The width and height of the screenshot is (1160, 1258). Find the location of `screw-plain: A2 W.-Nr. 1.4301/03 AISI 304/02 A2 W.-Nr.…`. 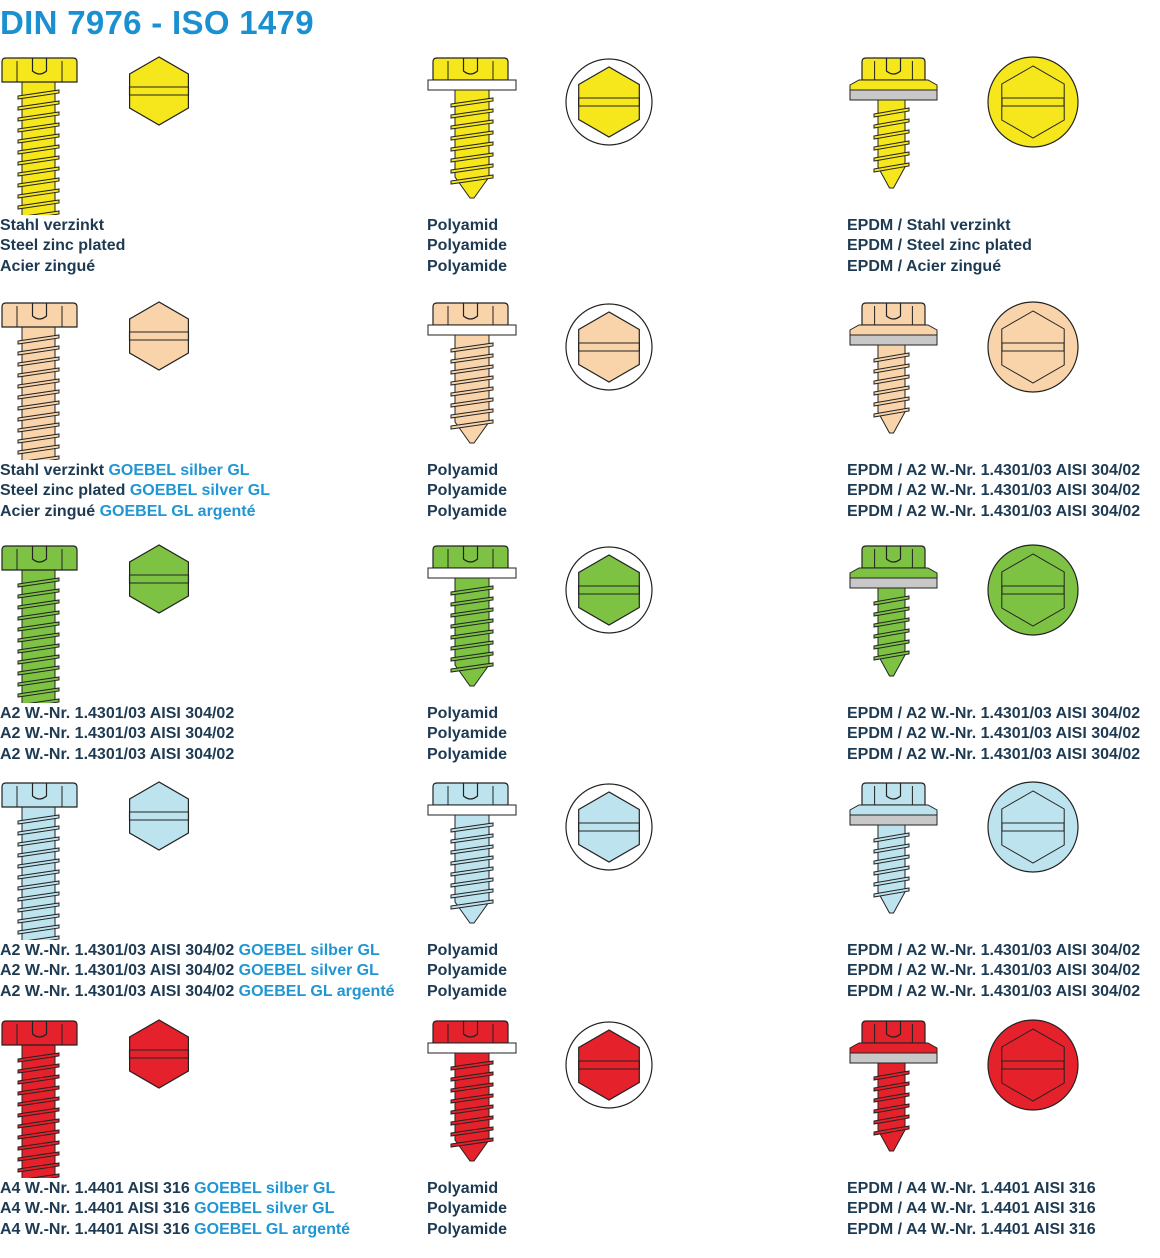

screw-plain: A2 W.-Nr. 1.4301/03 AISI 304/02 A2 W.-Nr.… is located at coordinates (213, 663).